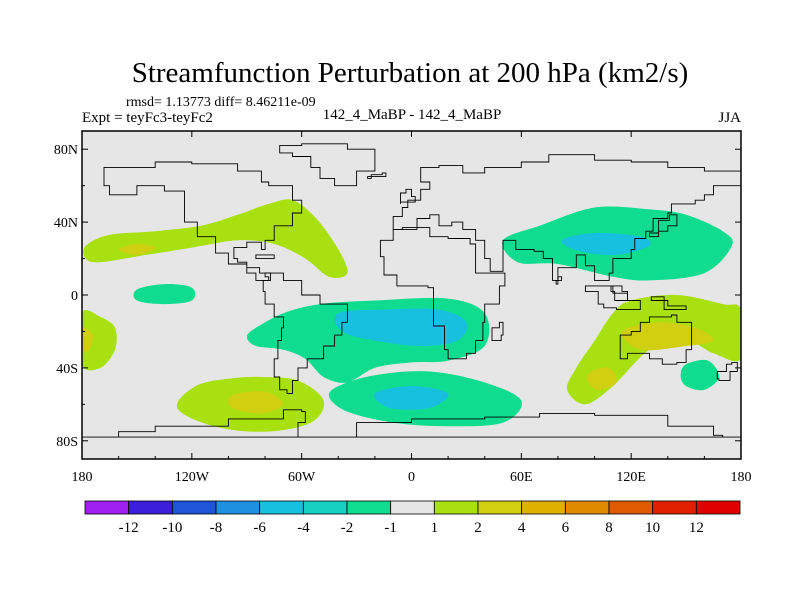 The image size is (800, 600). What do you see at coordinates (606, 244) in the screenshot?
I see `contour-asia-pacific-negative-core` at bounding box center [606, 244].